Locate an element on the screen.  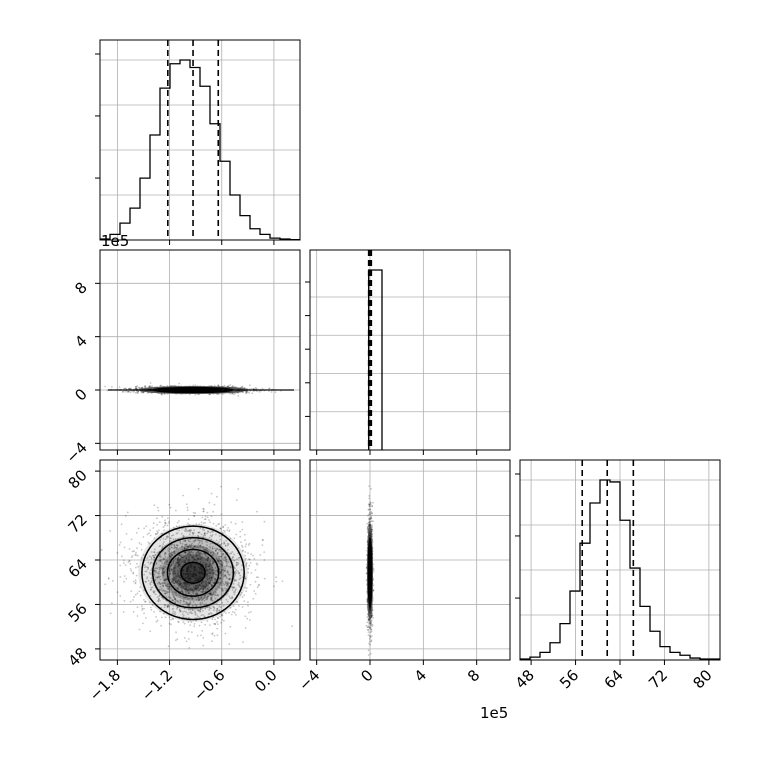
contour-line is located at coordinates (193, 573).